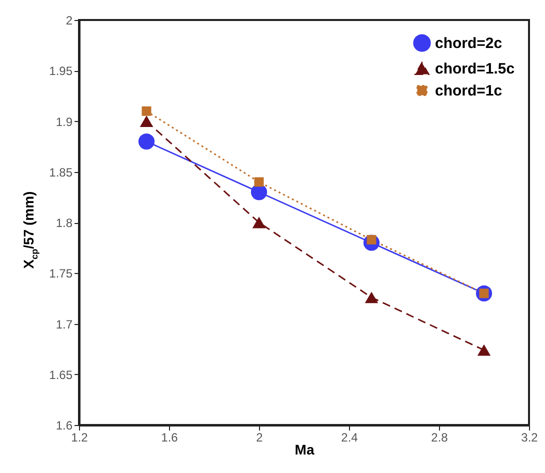  I want to click on legend-label: chord=1c, so click(468, 91).